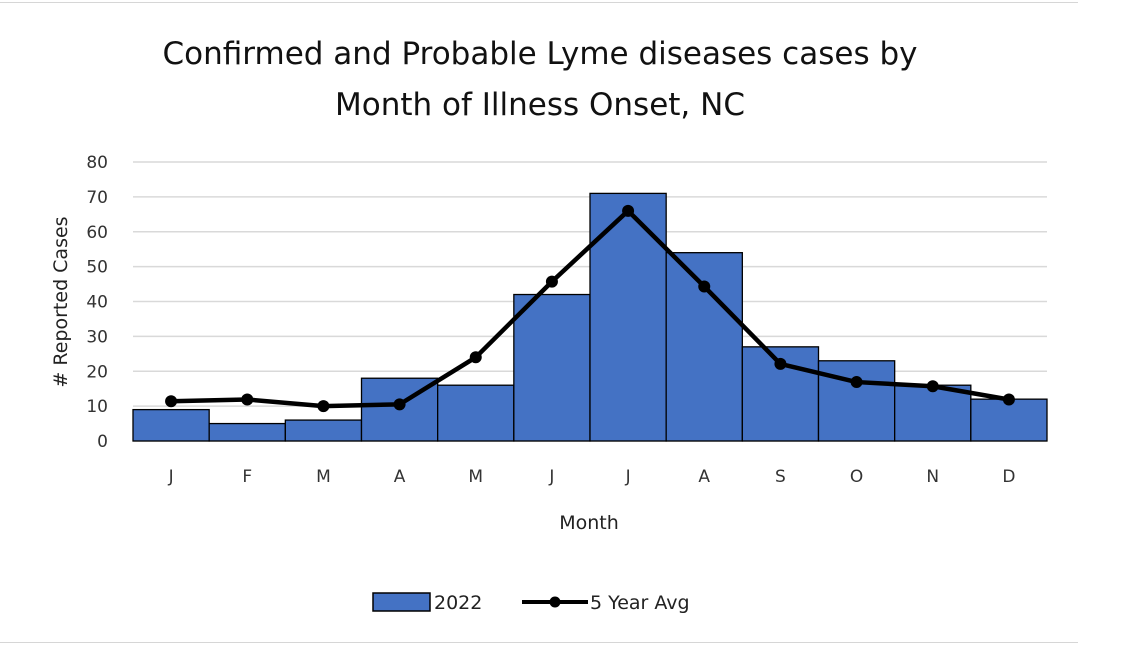 The image size is (1140, 645). Describe the element at coordinates (531, 603) in the screenshot. I see `legend: 2022 5 Year Avg` at that location.